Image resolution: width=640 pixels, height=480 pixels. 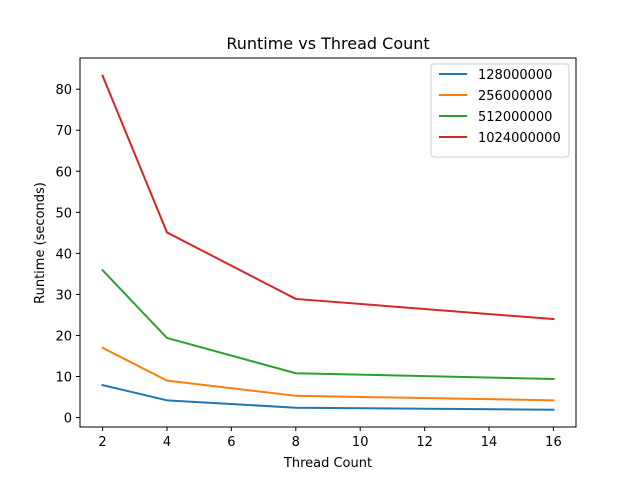 I want to click on x-tick-label: 2, so click(x=102, y=442).